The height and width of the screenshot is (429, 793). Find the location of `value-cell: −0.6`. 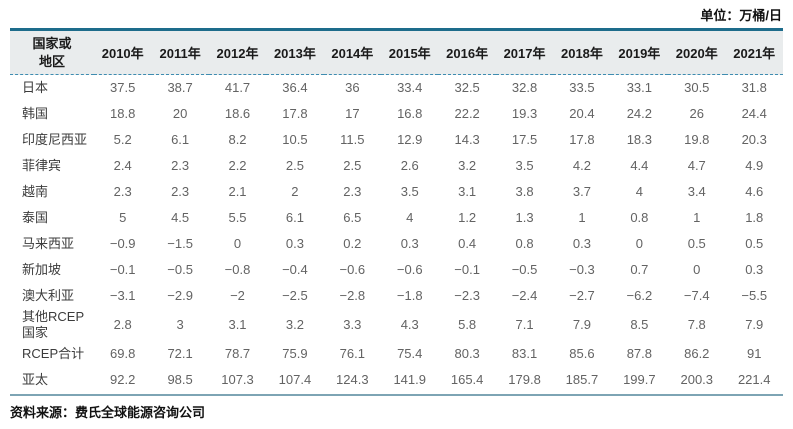

value-cell: −0.6 is located at coordinates (409, 269).